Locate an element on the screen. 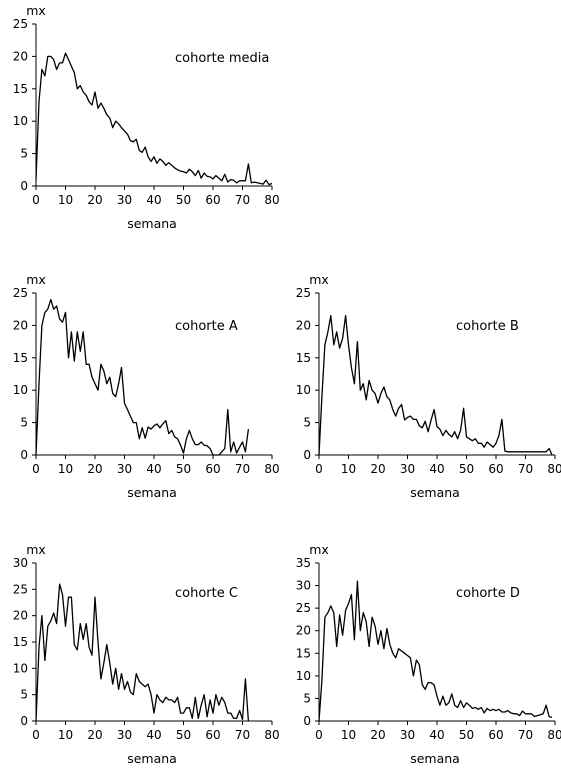  chart-3-x-tick-label: 60 is located at coordinates (495, 469).